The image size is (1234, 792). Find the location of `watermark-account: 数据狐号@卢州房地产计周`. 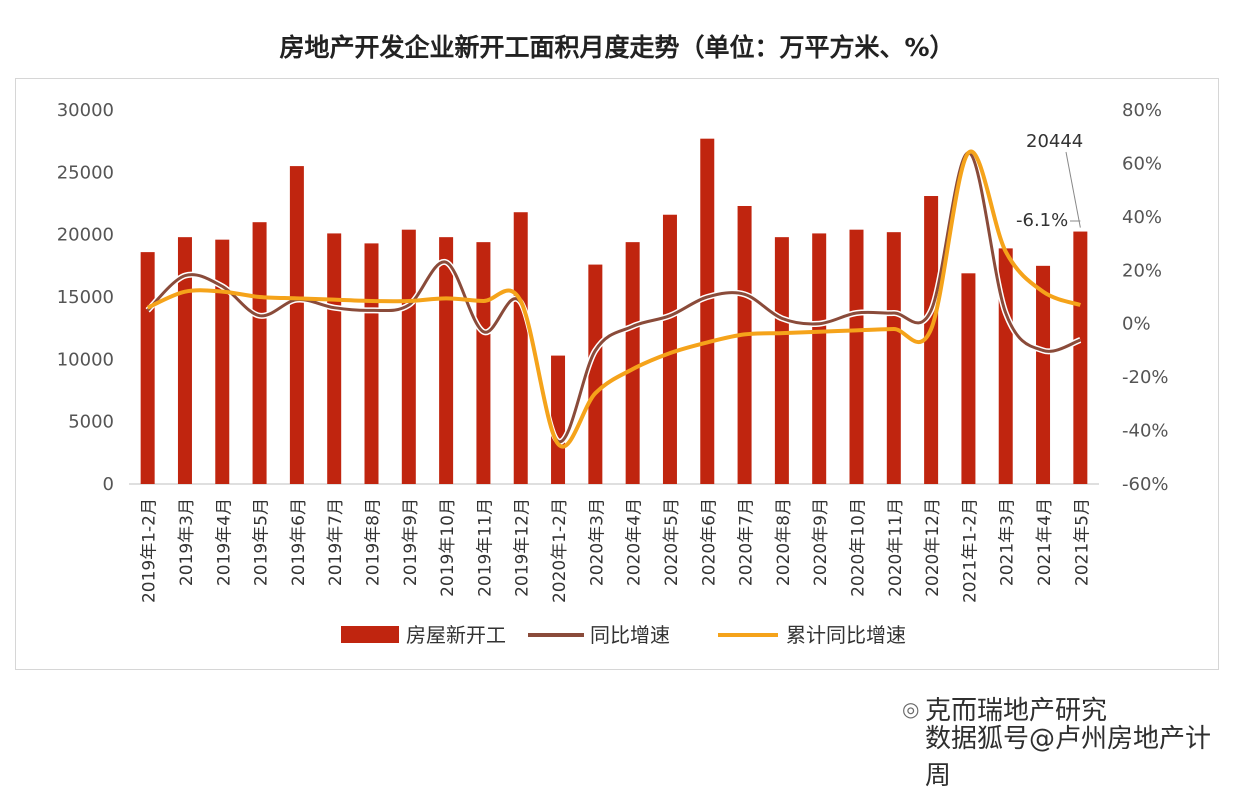

watermark-account: 数据狐号@卢州房地产计周 is located at coordinates (1068, 757).